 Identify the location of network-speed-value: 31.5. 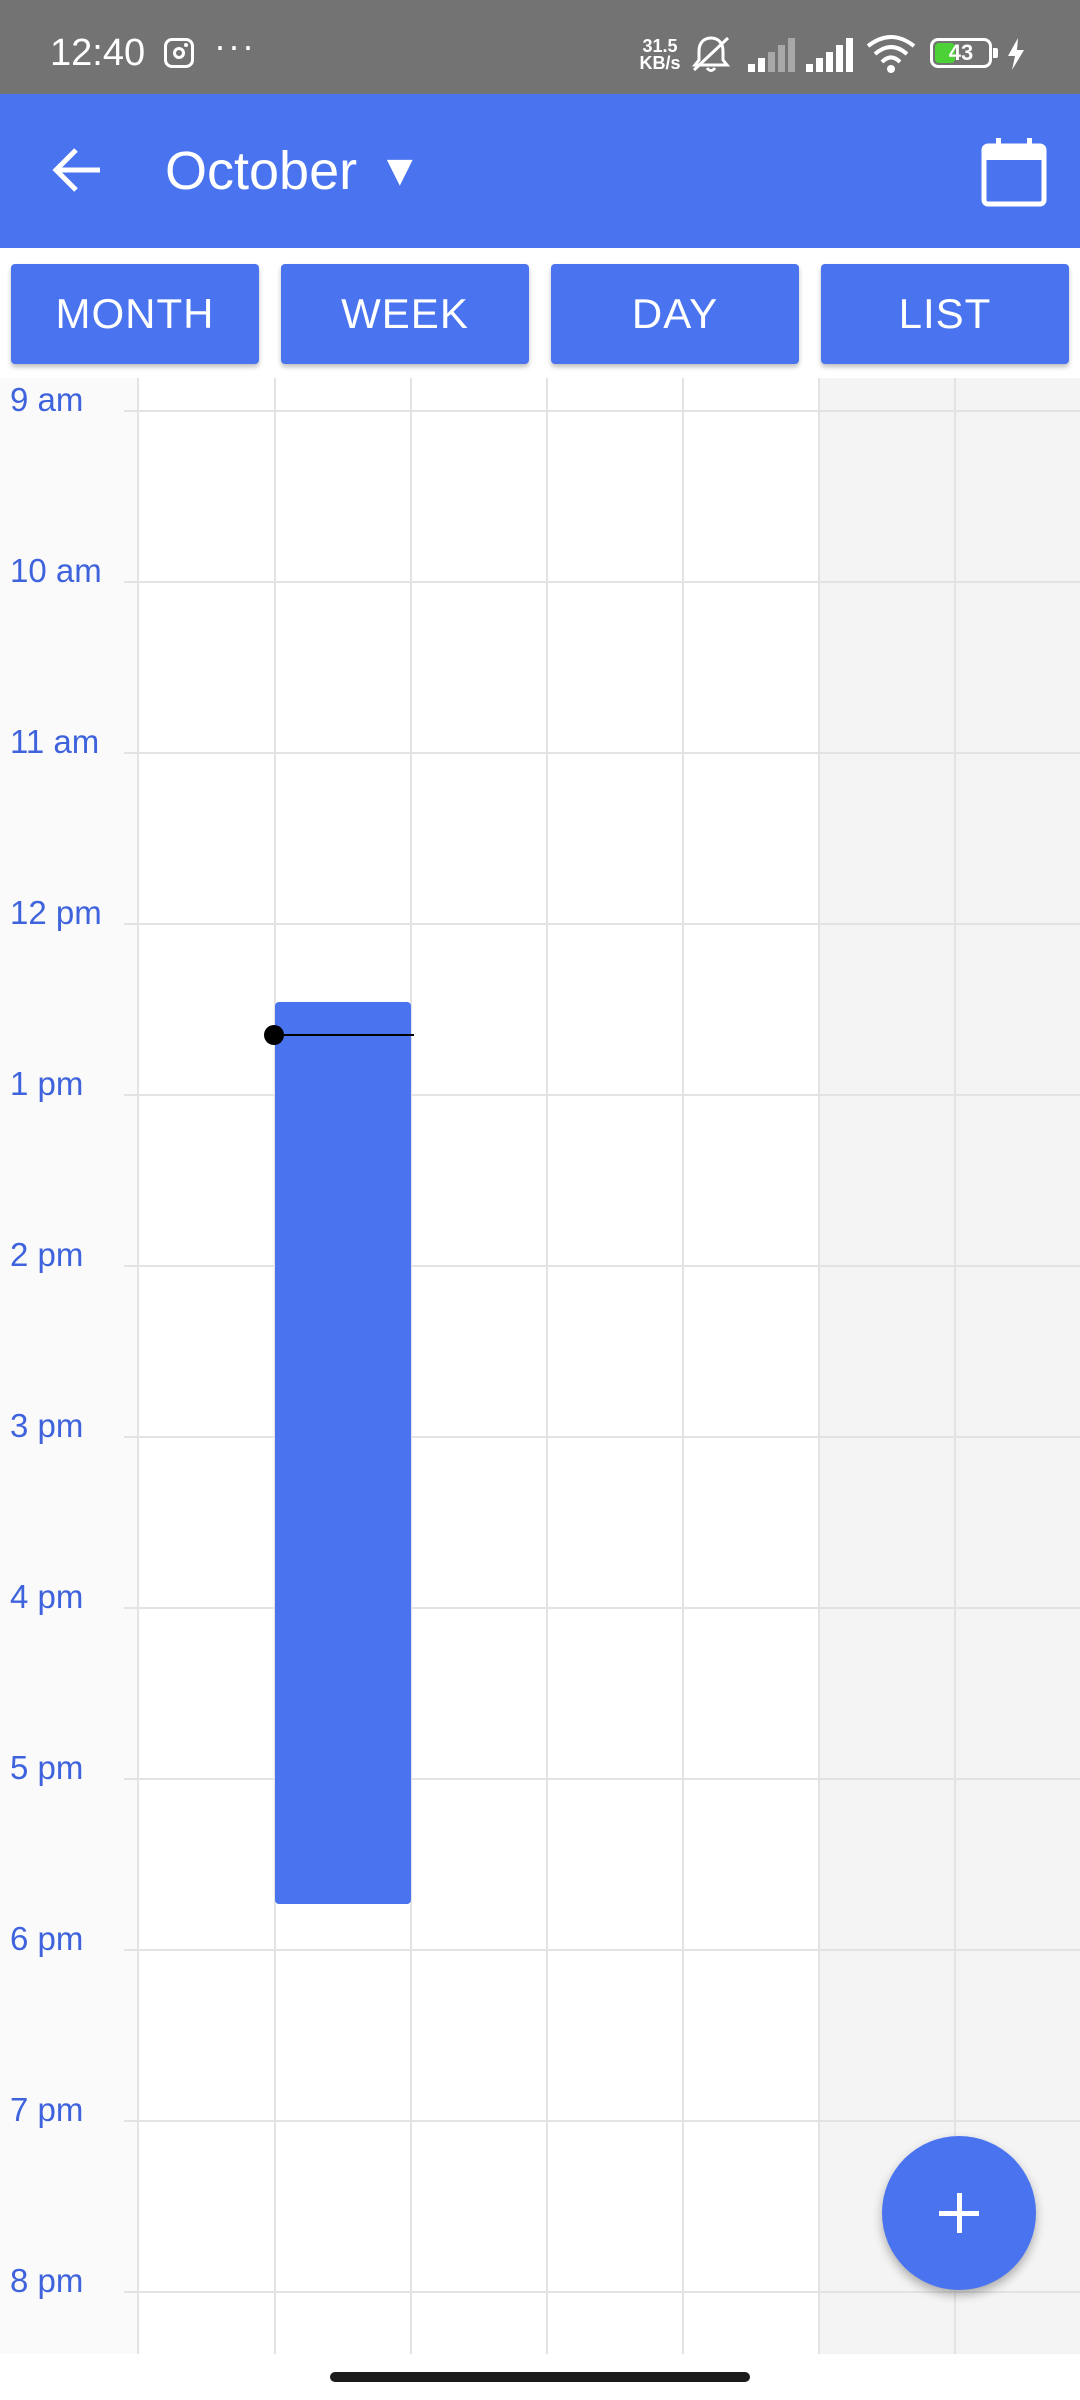
(660, 46).